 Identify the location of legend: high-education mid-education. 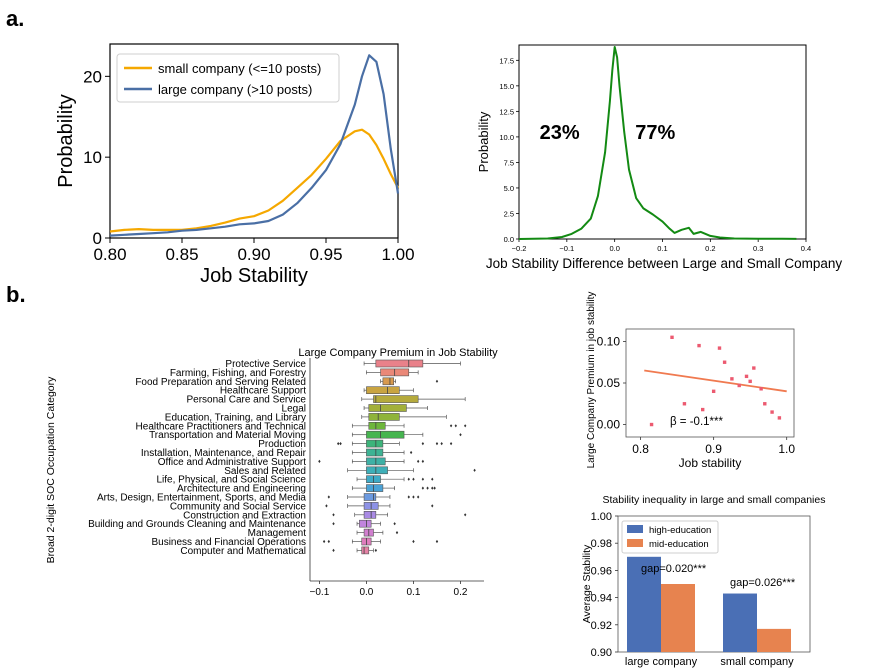
(670, 537).